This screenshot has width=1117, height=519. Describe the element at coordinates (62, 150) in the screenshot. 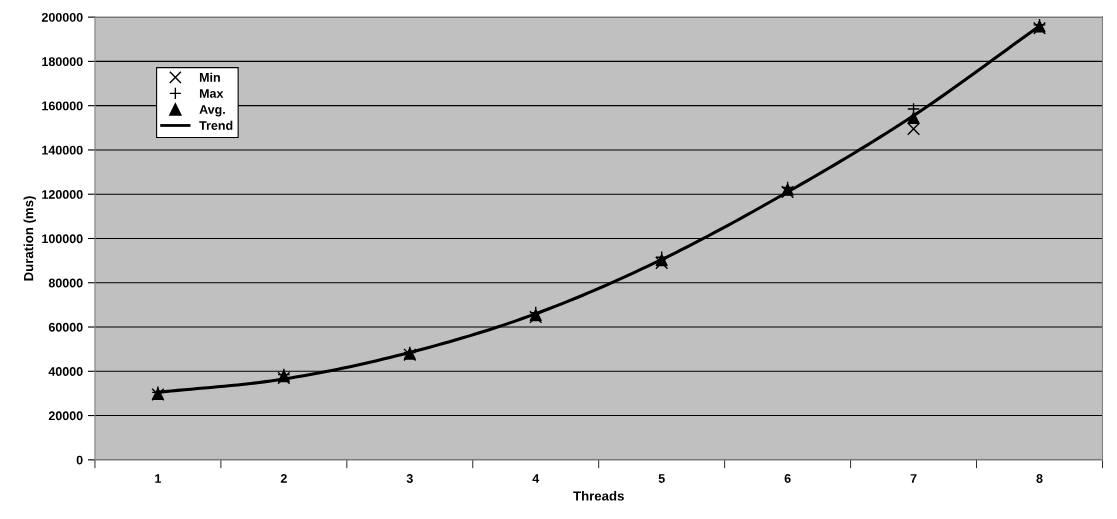

I see `y-tick-label: 140000` at that location.